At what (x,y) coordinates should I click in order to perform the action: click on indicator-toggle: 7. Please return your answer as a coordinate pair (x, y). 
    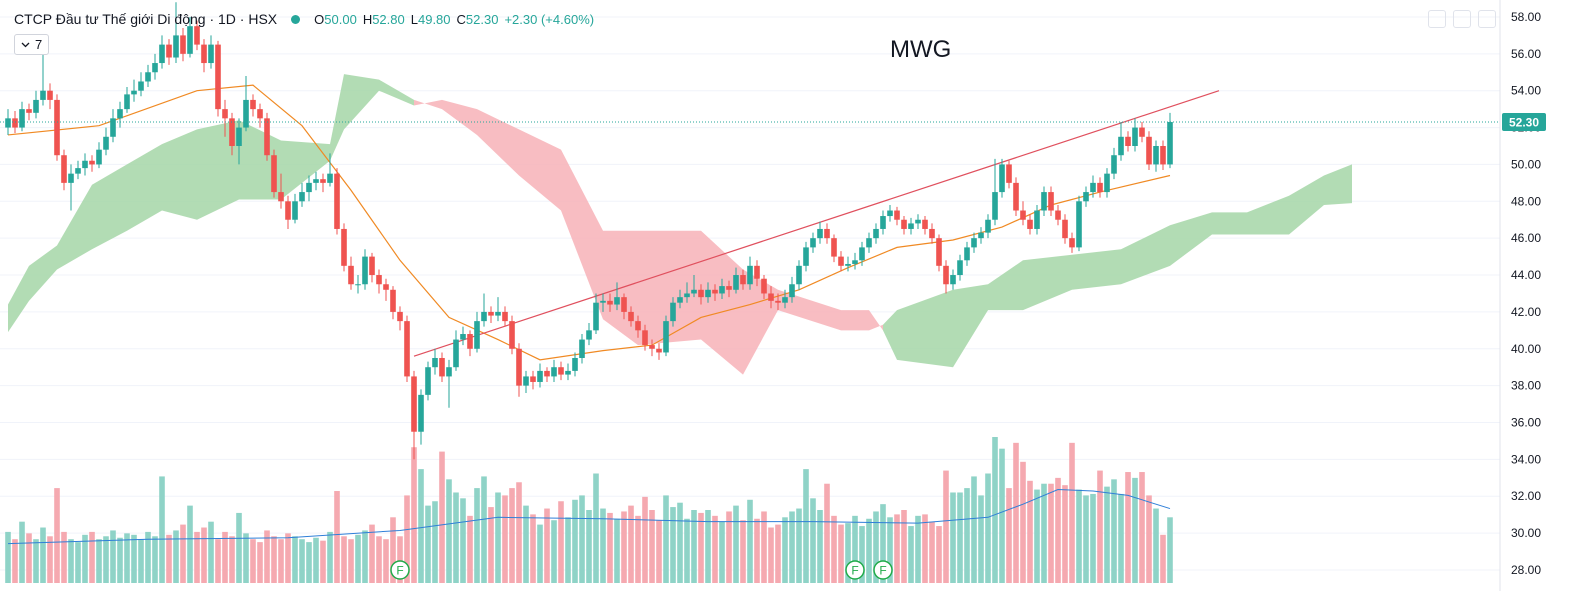
    Looking at the image, I should click on (32, 44).